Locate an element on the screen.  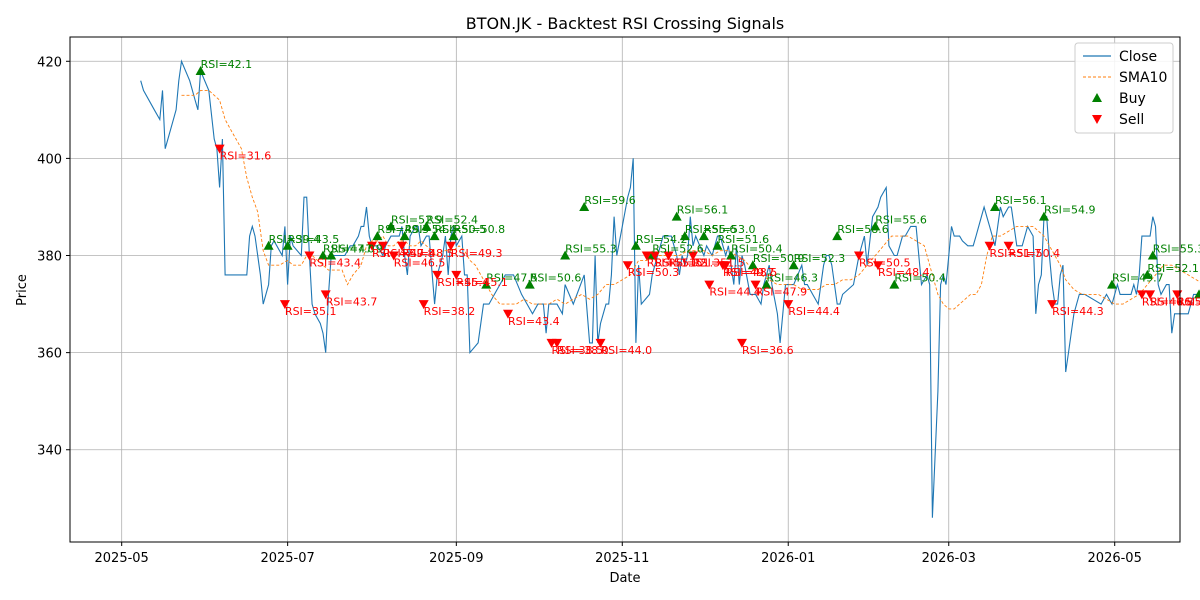
sell-rsi-label: RSI=48.4 is located at coordinates (904, 272).